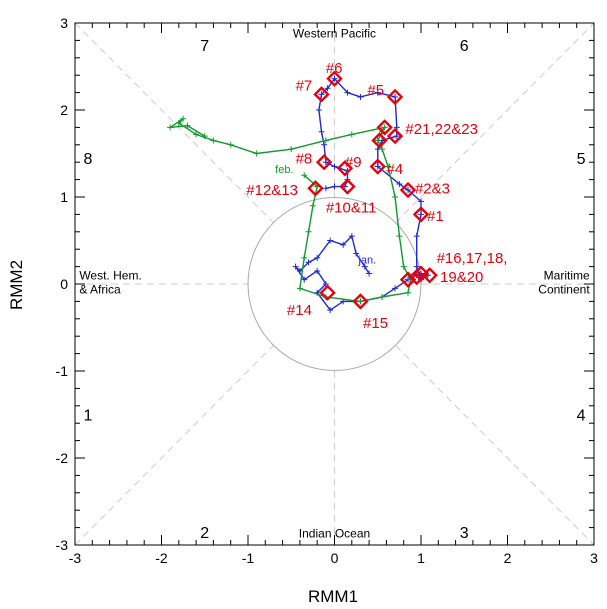  I want to click on phase-number: 4, so click(581, 416).